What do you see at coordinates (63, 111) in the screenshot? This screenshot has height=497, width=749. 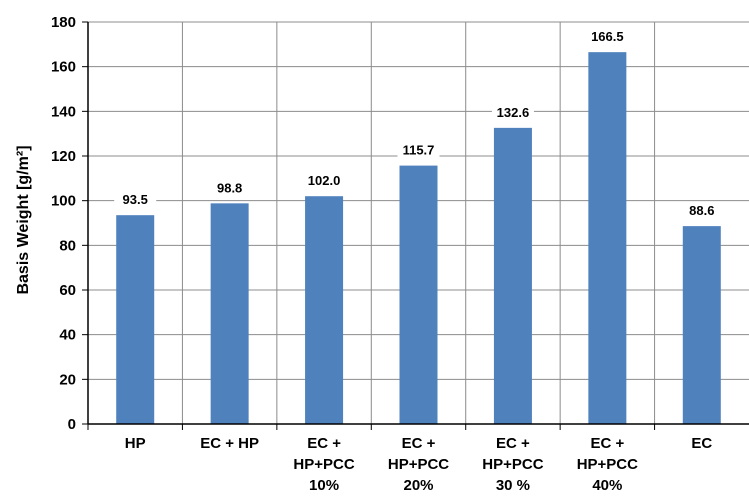 I see `y-tick-label: 140` at bounding box center [63, 111].